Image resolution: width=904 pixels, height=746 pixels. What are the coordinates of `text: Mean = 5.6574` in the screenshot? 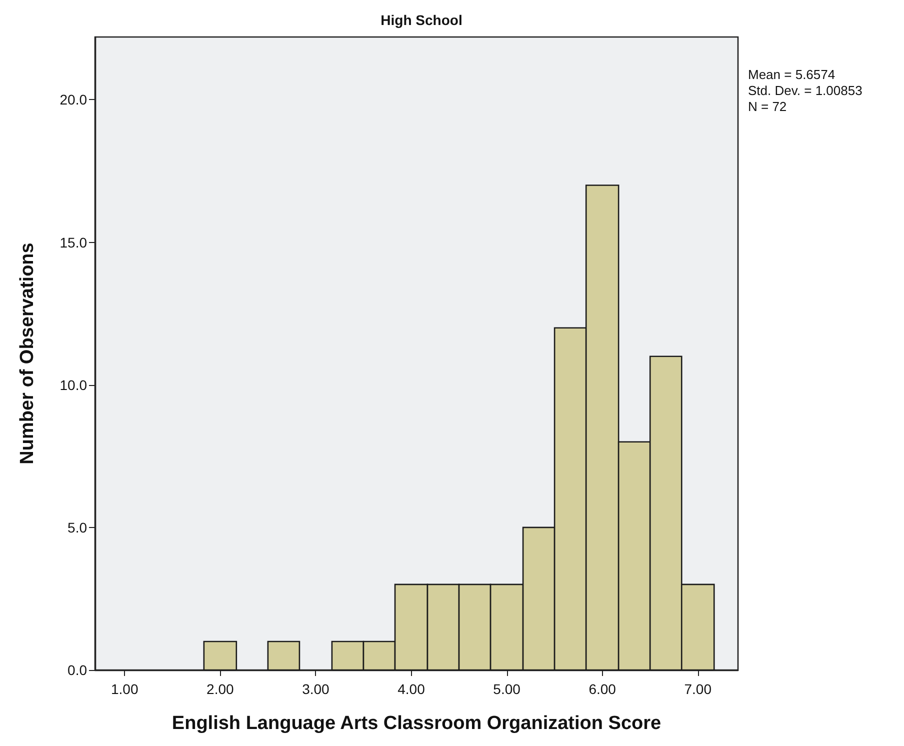 It's located at (792, 74).